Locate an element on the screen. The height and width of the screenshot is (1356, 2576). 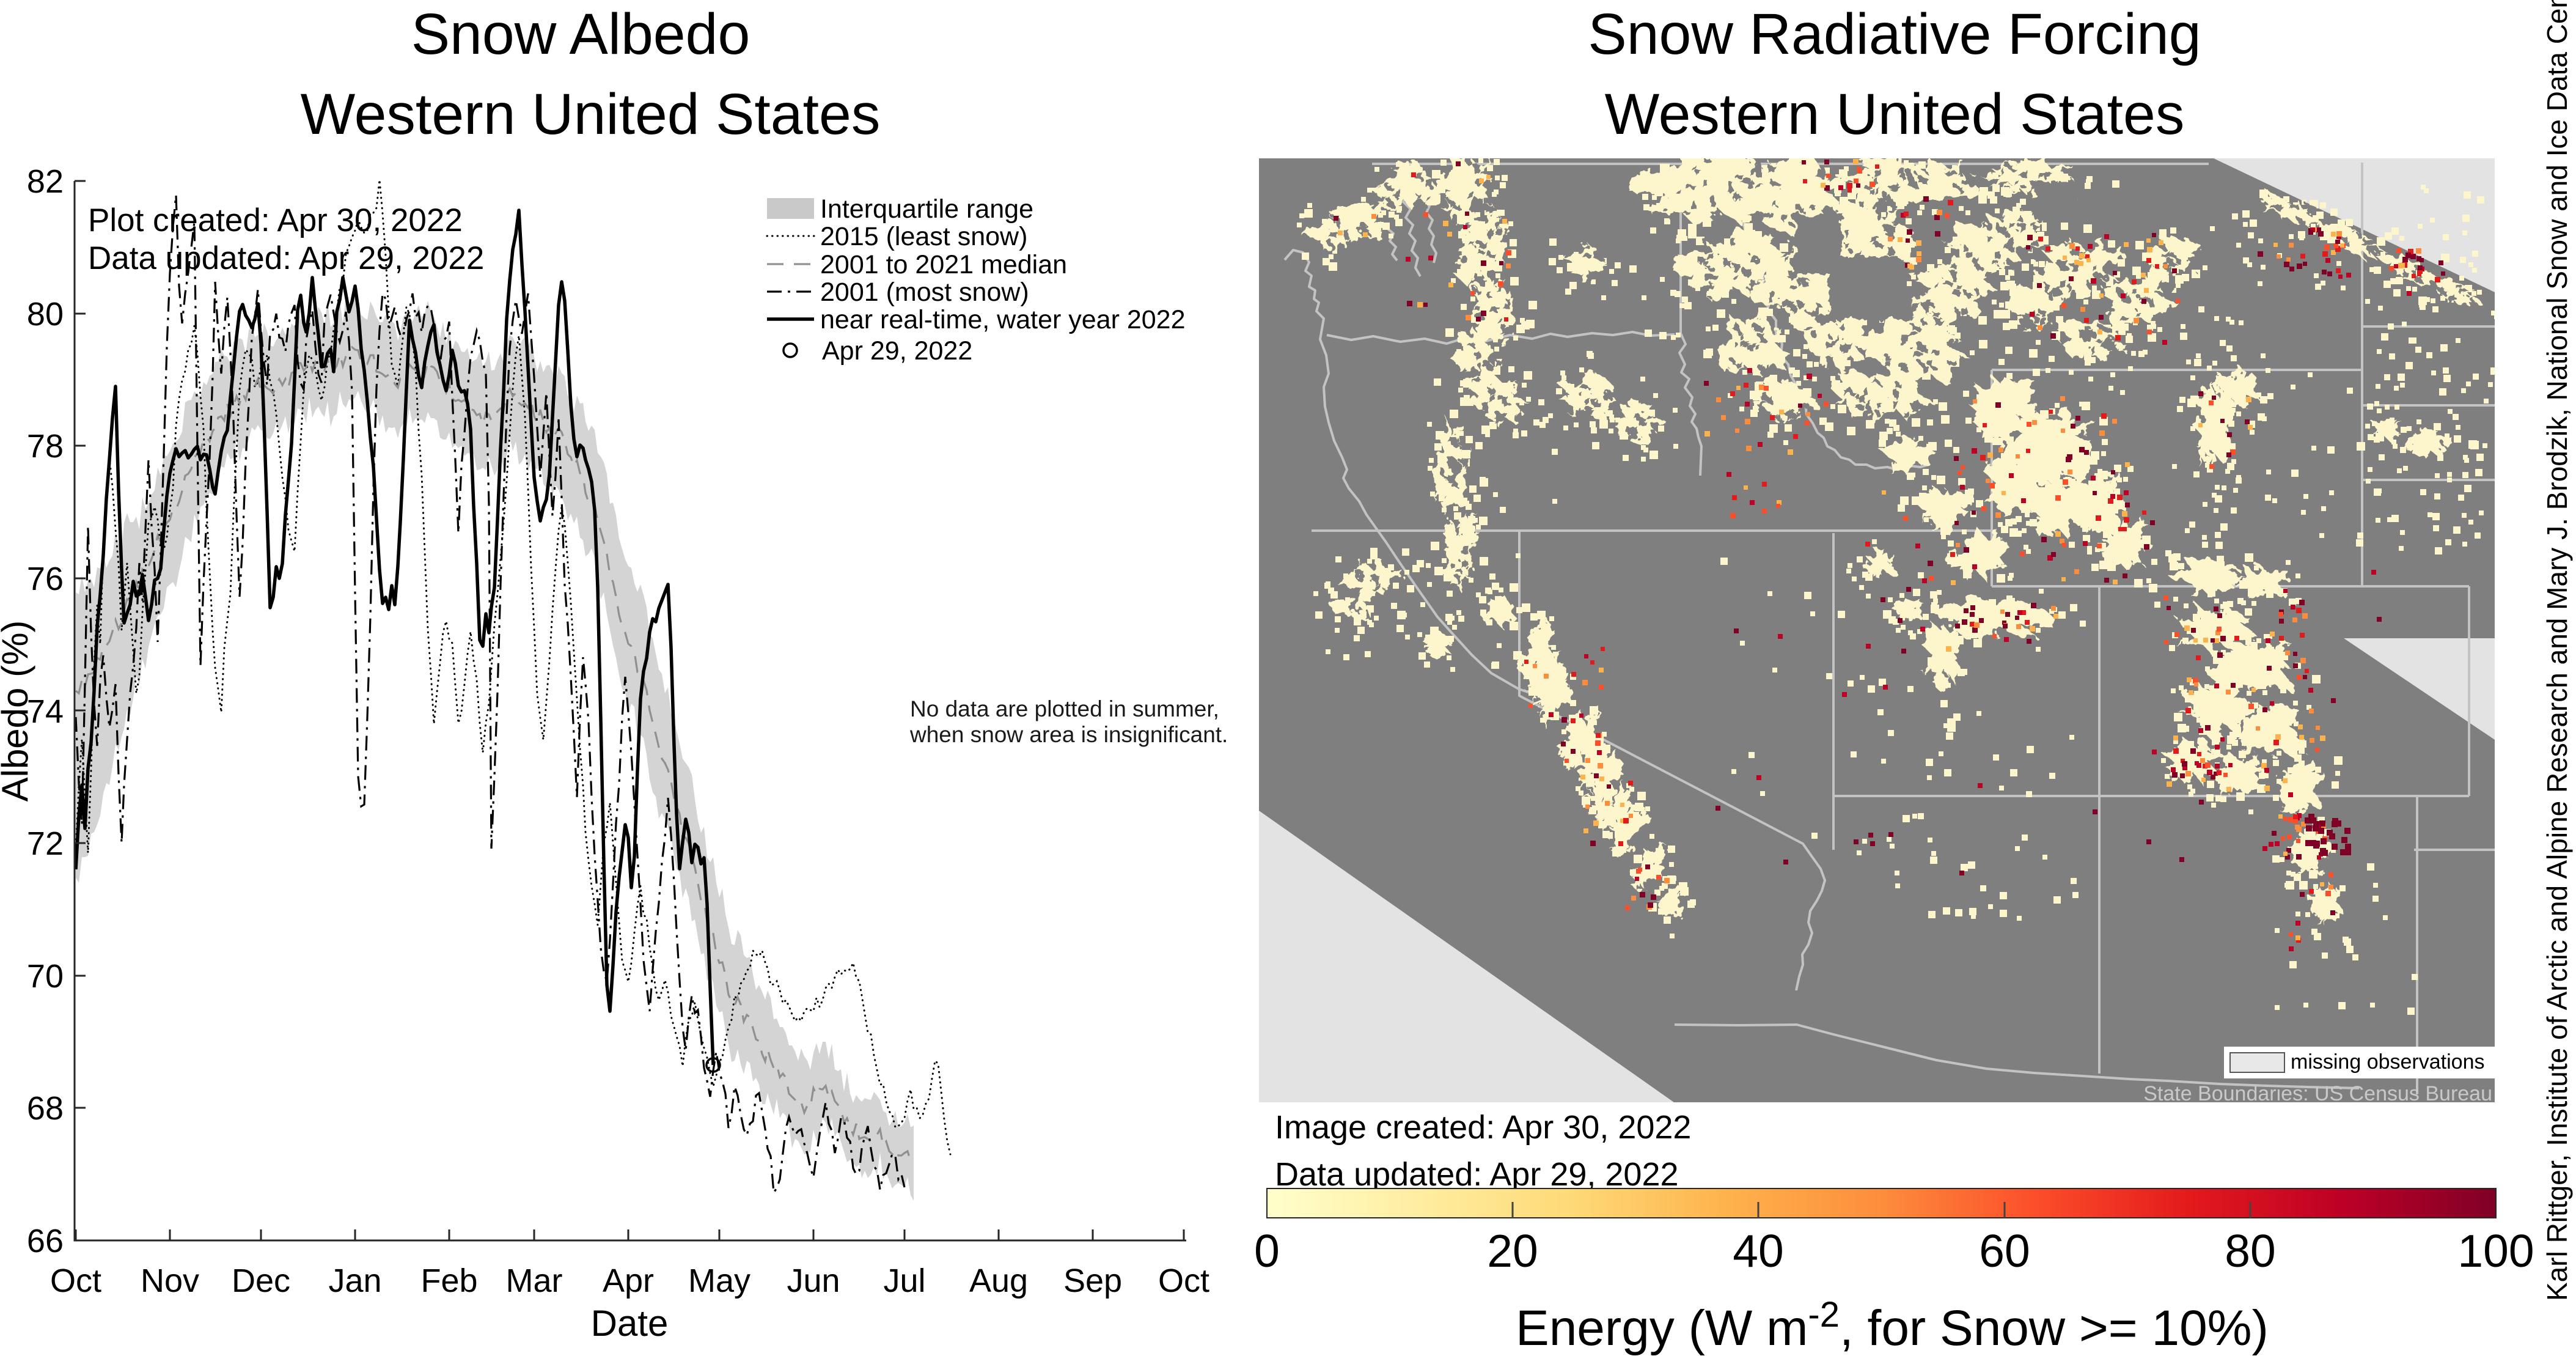
svg-text: Jun is located at coordinates (813, 1280).